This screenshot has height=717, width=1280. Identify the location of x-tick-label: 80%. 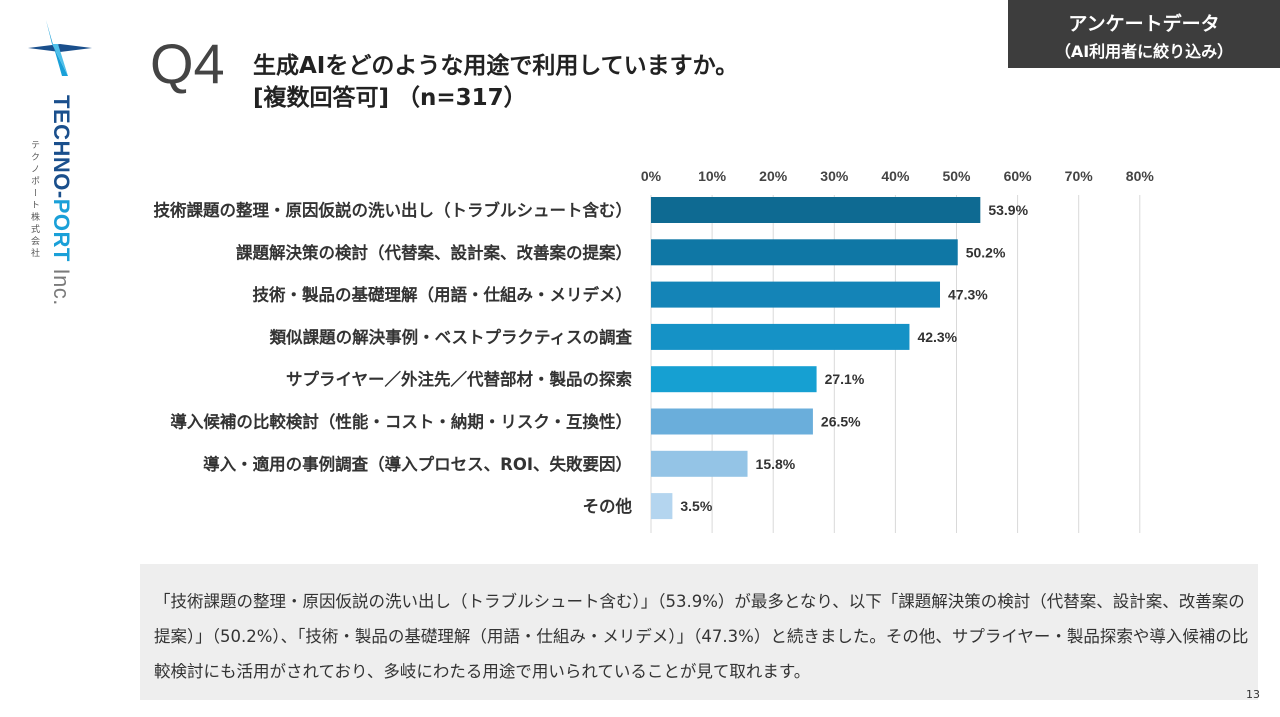
(1140, 176).